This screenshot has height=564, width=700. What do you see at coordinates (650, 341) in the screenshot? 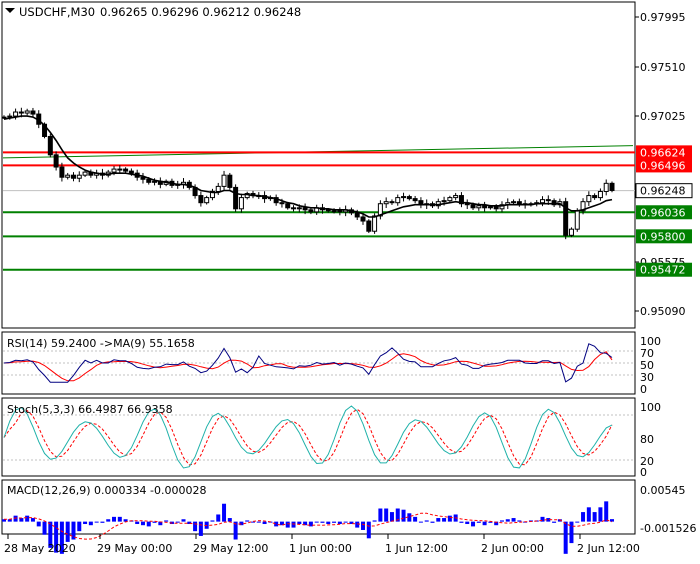
I see `rsi-tick-label: 100` at bounding box center [650, 341].